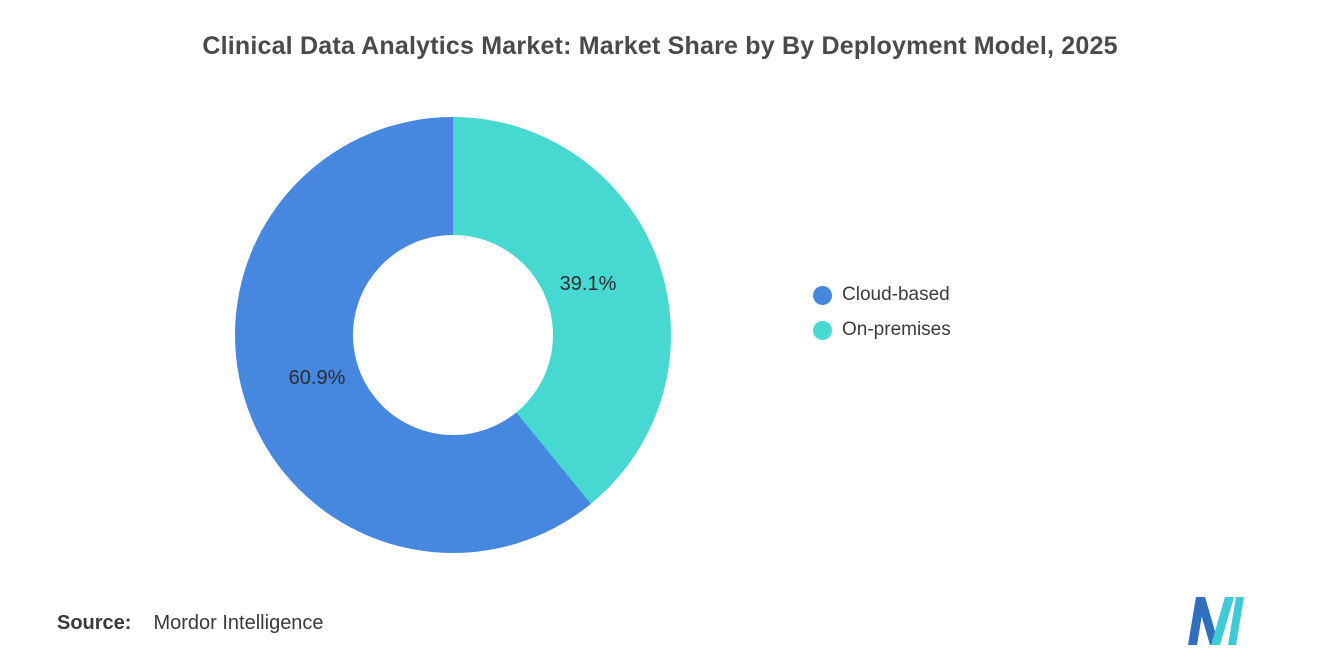 The height and width of the screenshot is (665, 1320). What do you see at coordinates (588, 284) in the screenshot?
I see `slice-label-on-premises: 39.1%` at bounding box center [588, 284].